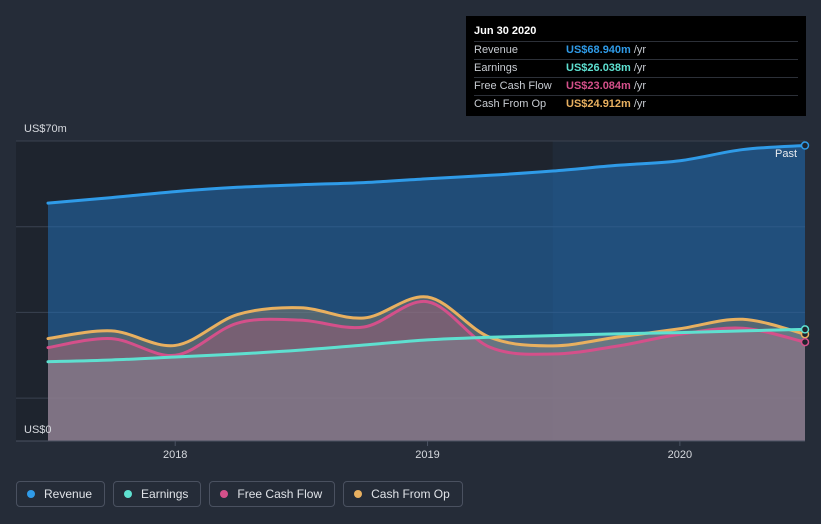 The width and height of the screenshot is (821, 524). Describe the element at coordinates (805, 244) in the screenshot. I see `series-end-markers` at that location.